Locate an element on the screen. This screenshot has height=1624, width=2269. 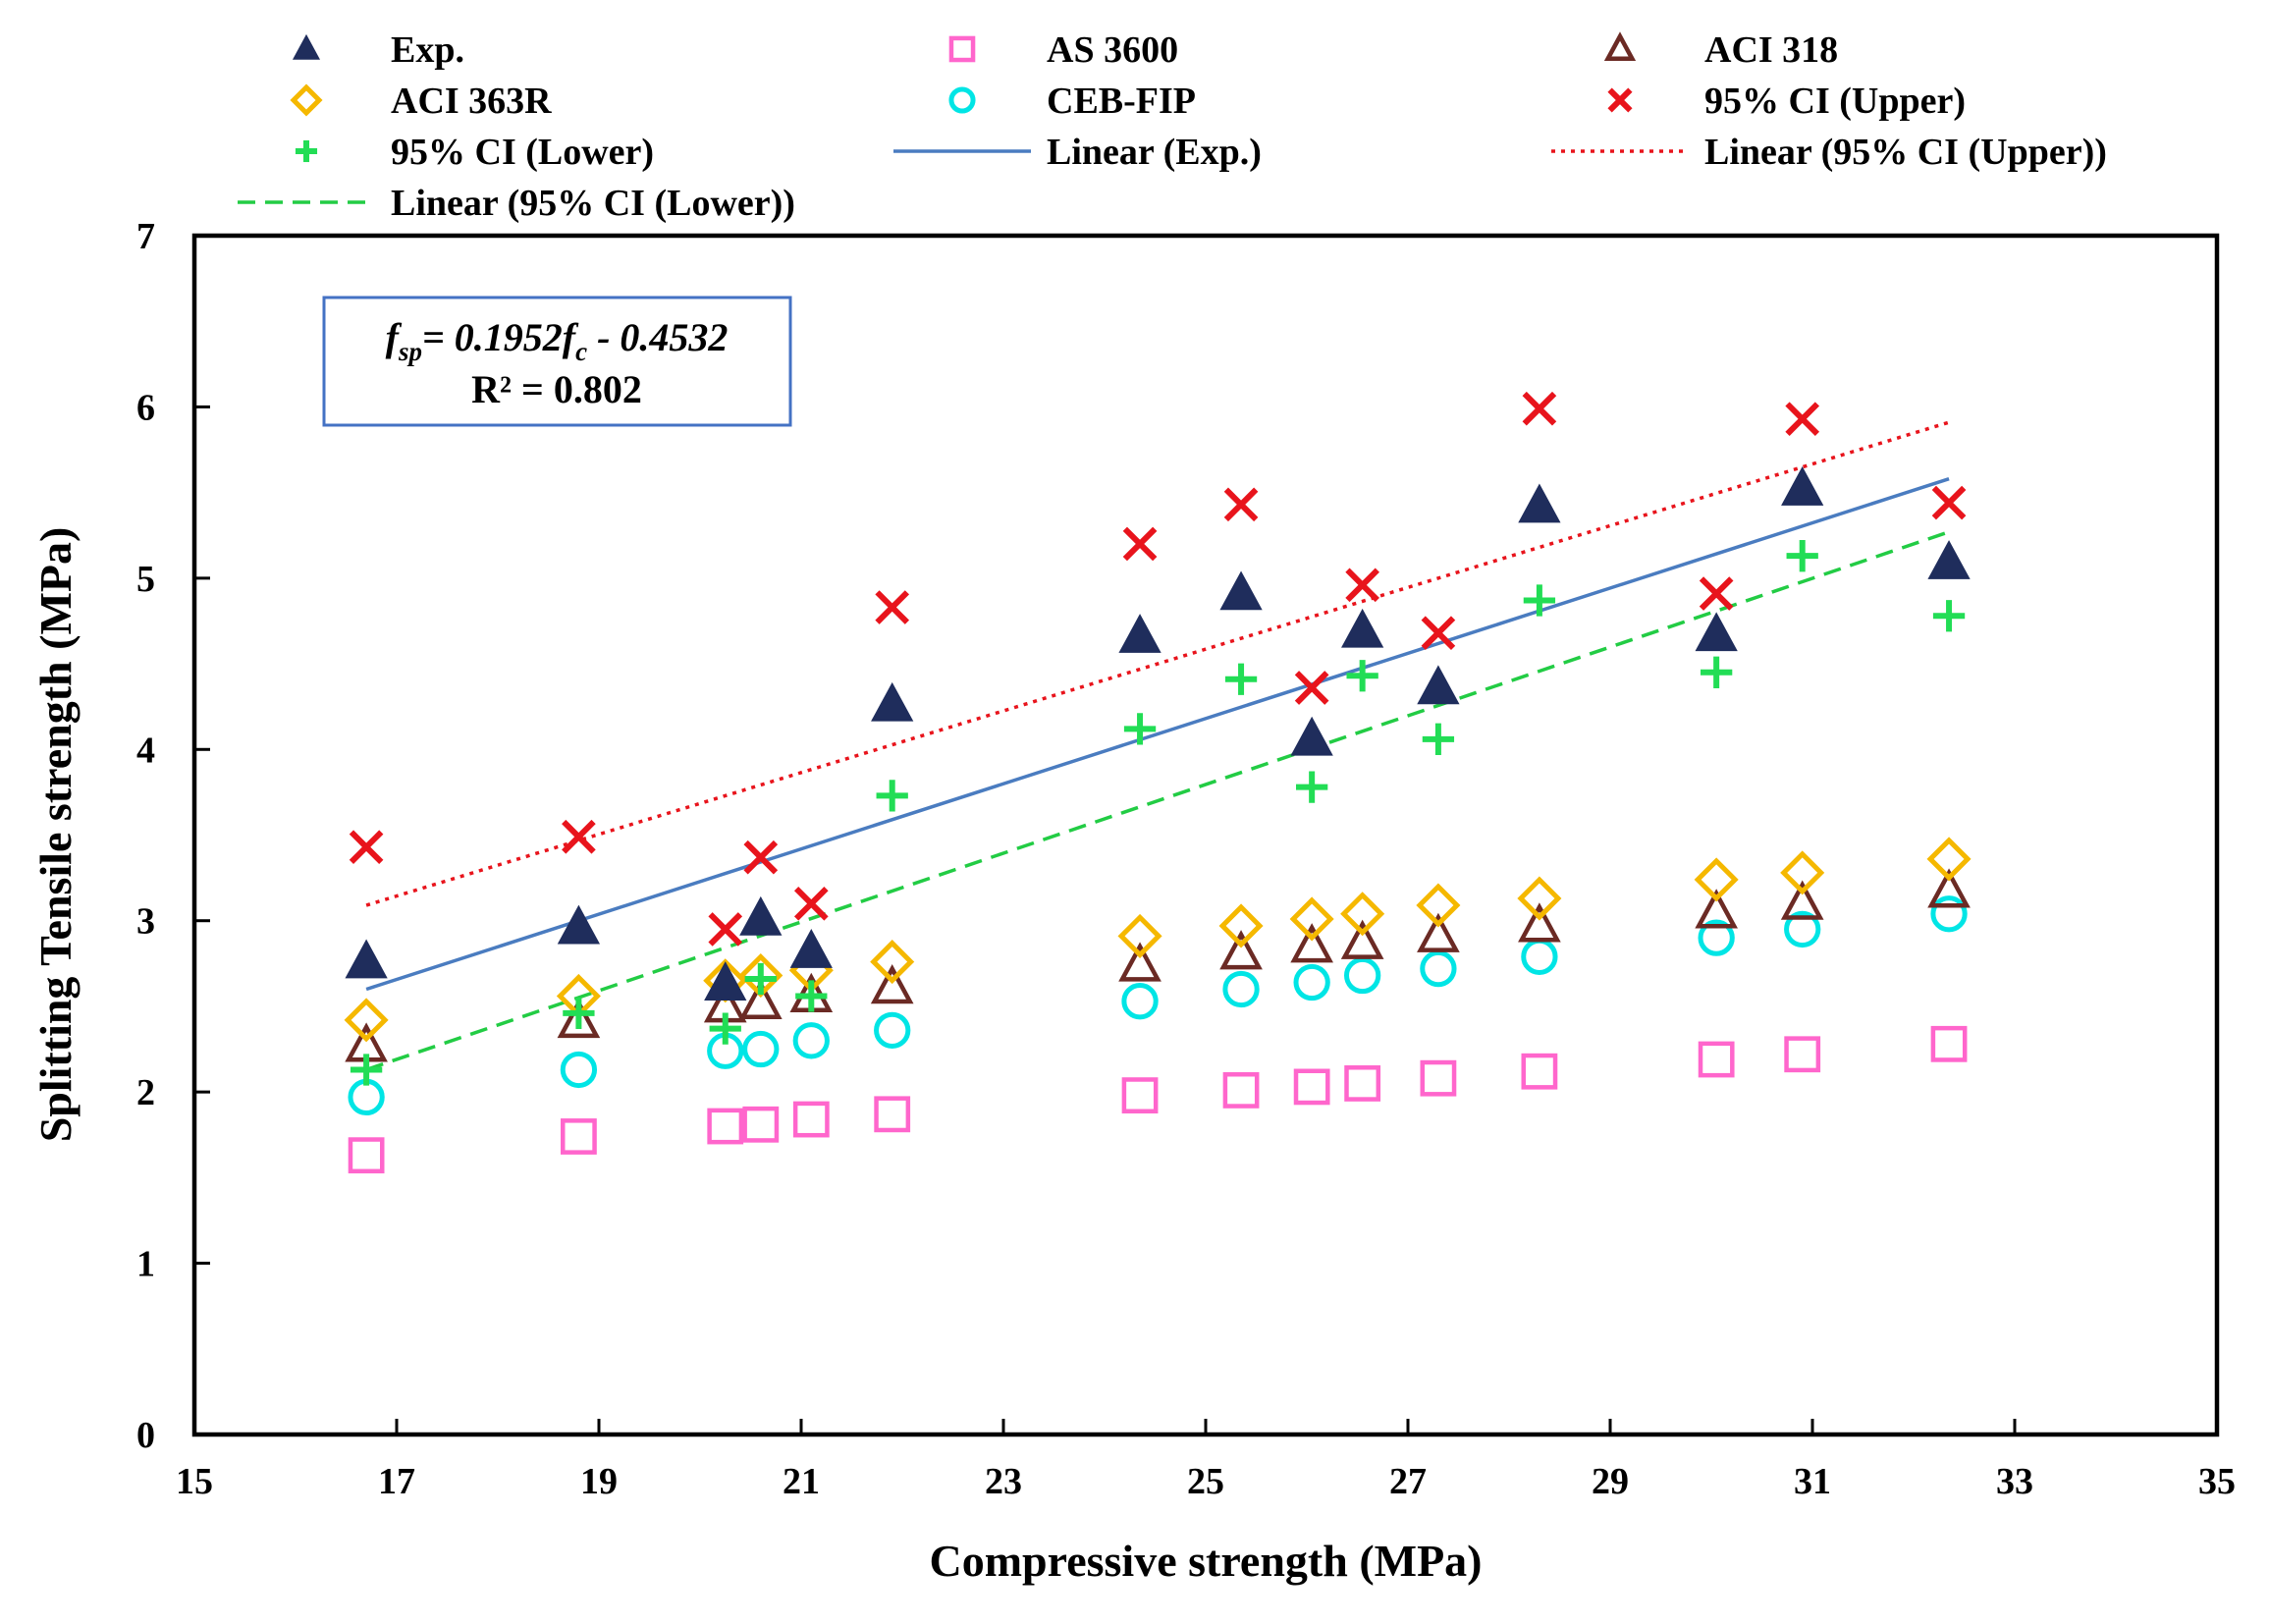
x-tick-label: 33 is located at coordinates (2014, 1481).